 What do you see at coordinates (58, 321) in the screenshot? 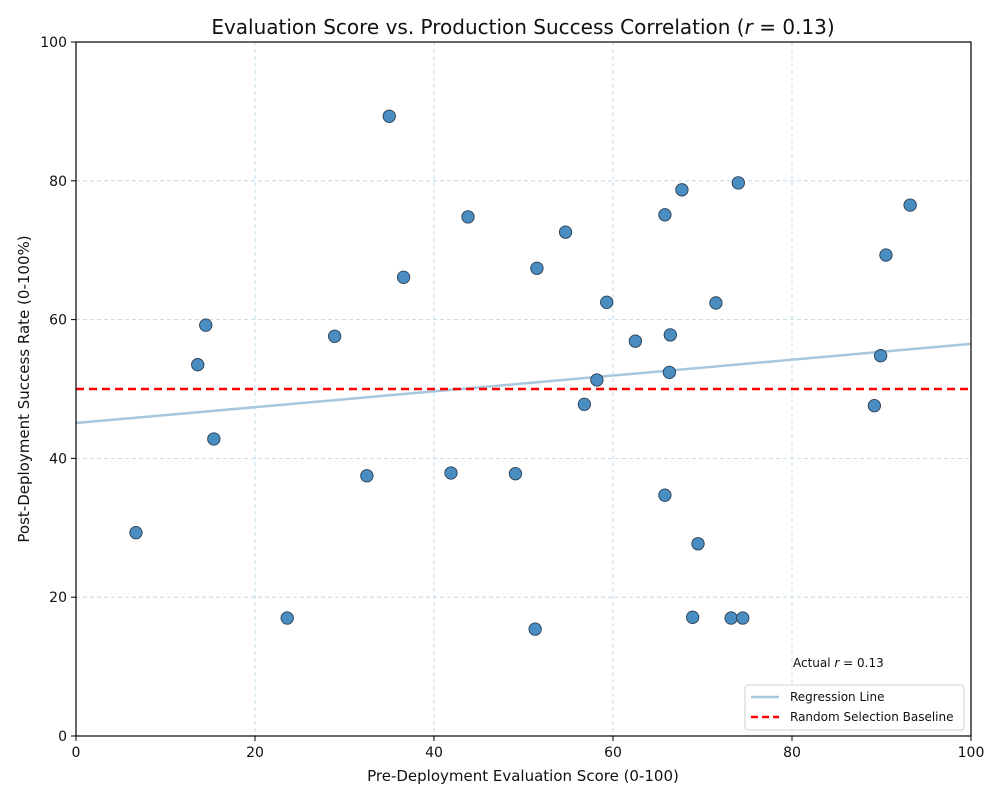
I see `y-tick-label: 60` at bounding box center [58, 321].